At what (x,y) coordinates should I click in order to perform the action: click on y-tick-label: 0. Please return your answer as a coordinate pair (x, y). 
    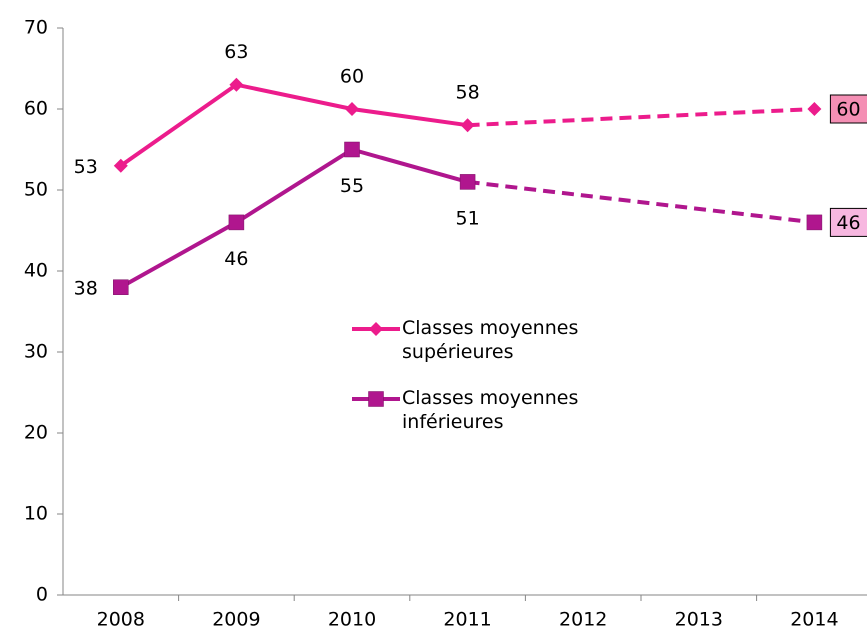
    Looking at the image, I should click on (42, 595).